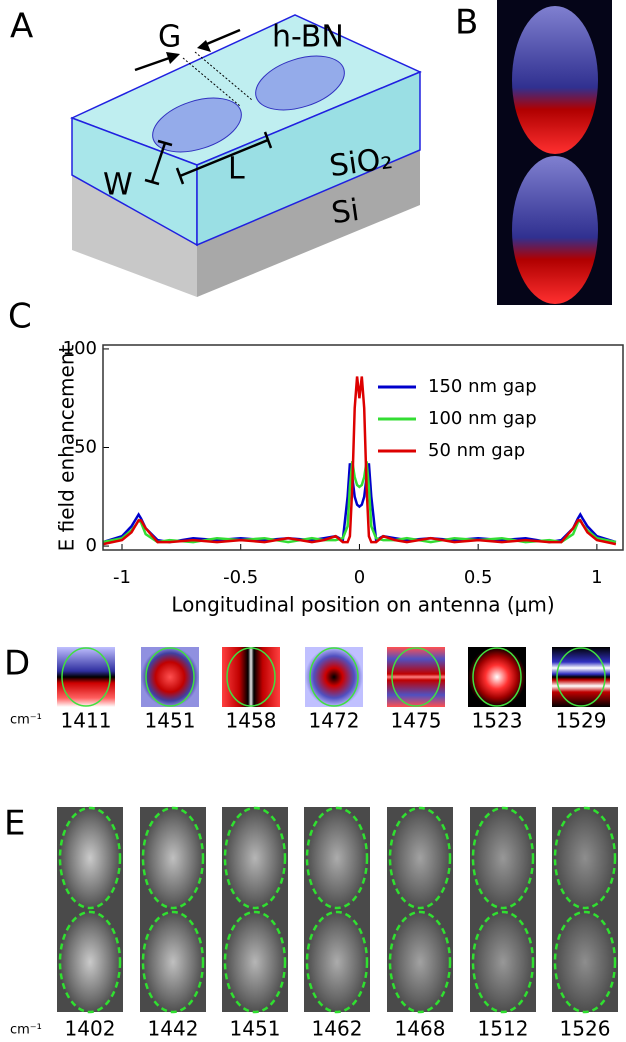 This screenshot has width=626, height=1042. I want to click on near-field-image: B, so click(533, 152).